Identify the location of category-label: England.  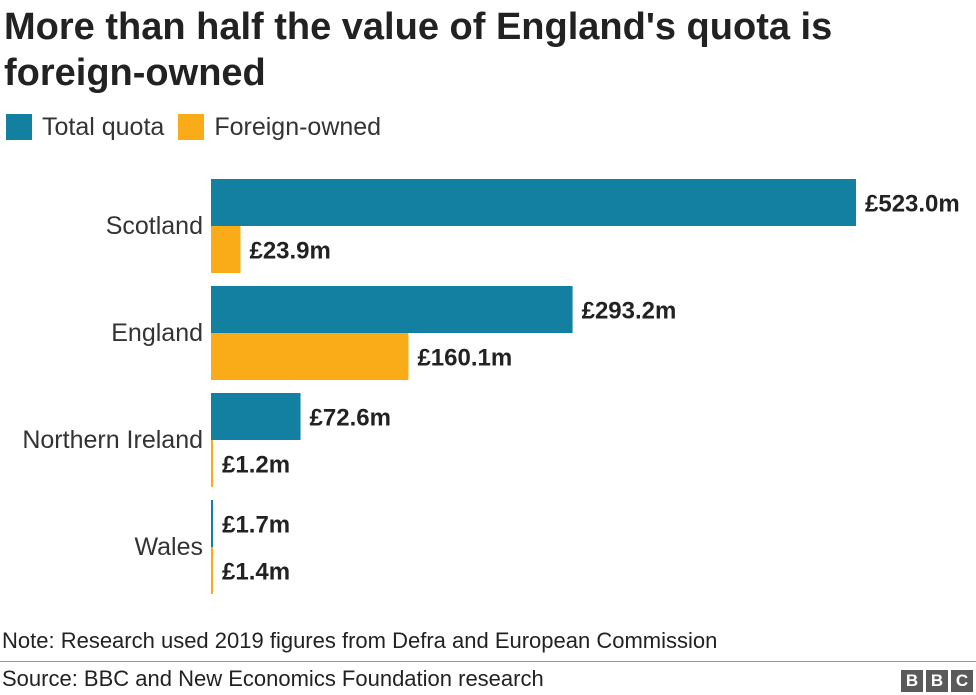
(157, 333).